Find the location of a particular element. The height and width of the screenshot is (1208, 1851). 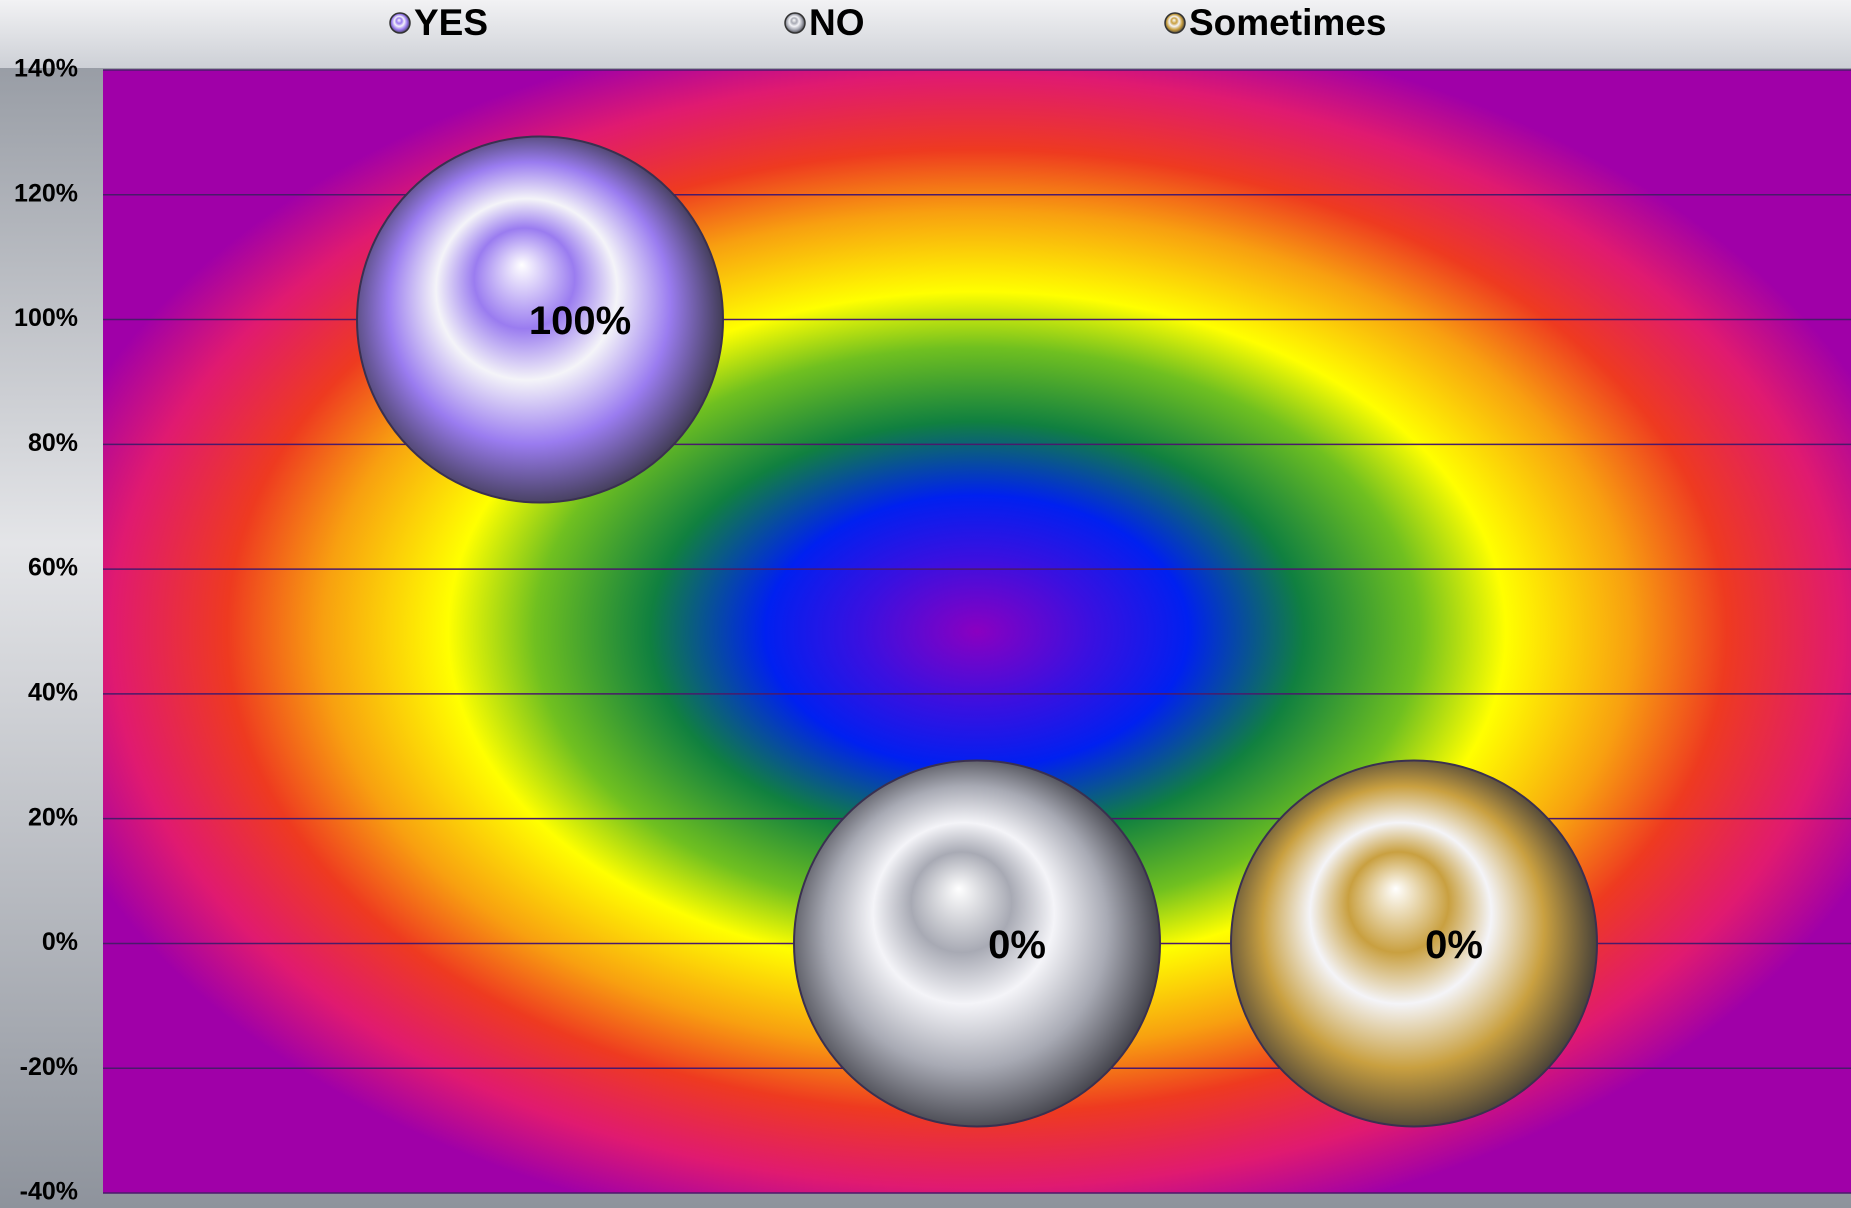

y-tick-label: 80% is located at coordinates (53, 443).